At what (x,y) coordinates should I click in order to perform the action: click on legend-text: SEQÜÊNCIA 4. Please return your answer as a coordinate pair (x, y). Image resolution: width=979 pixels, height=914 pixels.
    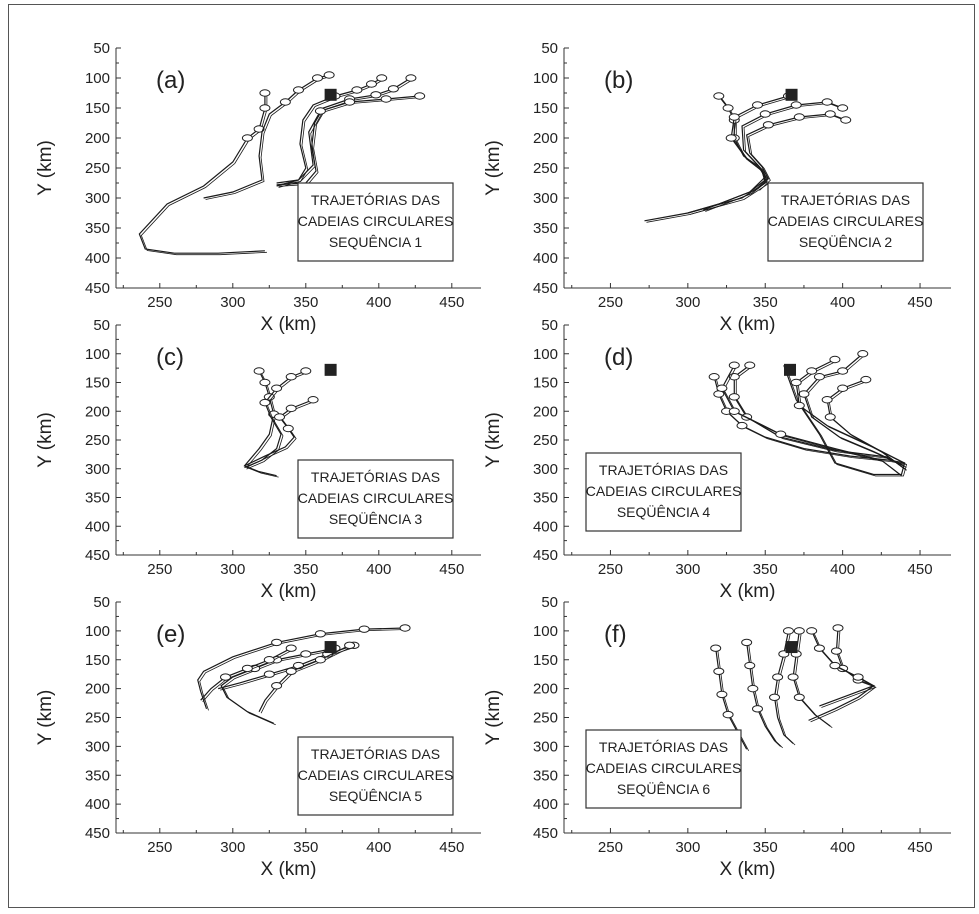
    Looking at the image, I should click on (664, 511).